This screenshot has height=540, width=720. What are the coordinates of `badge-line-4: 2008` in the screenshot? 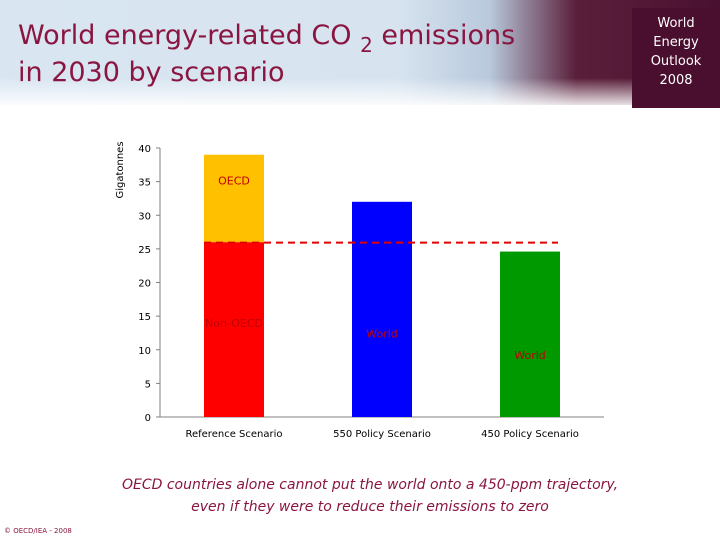 It's located at (676, 80).